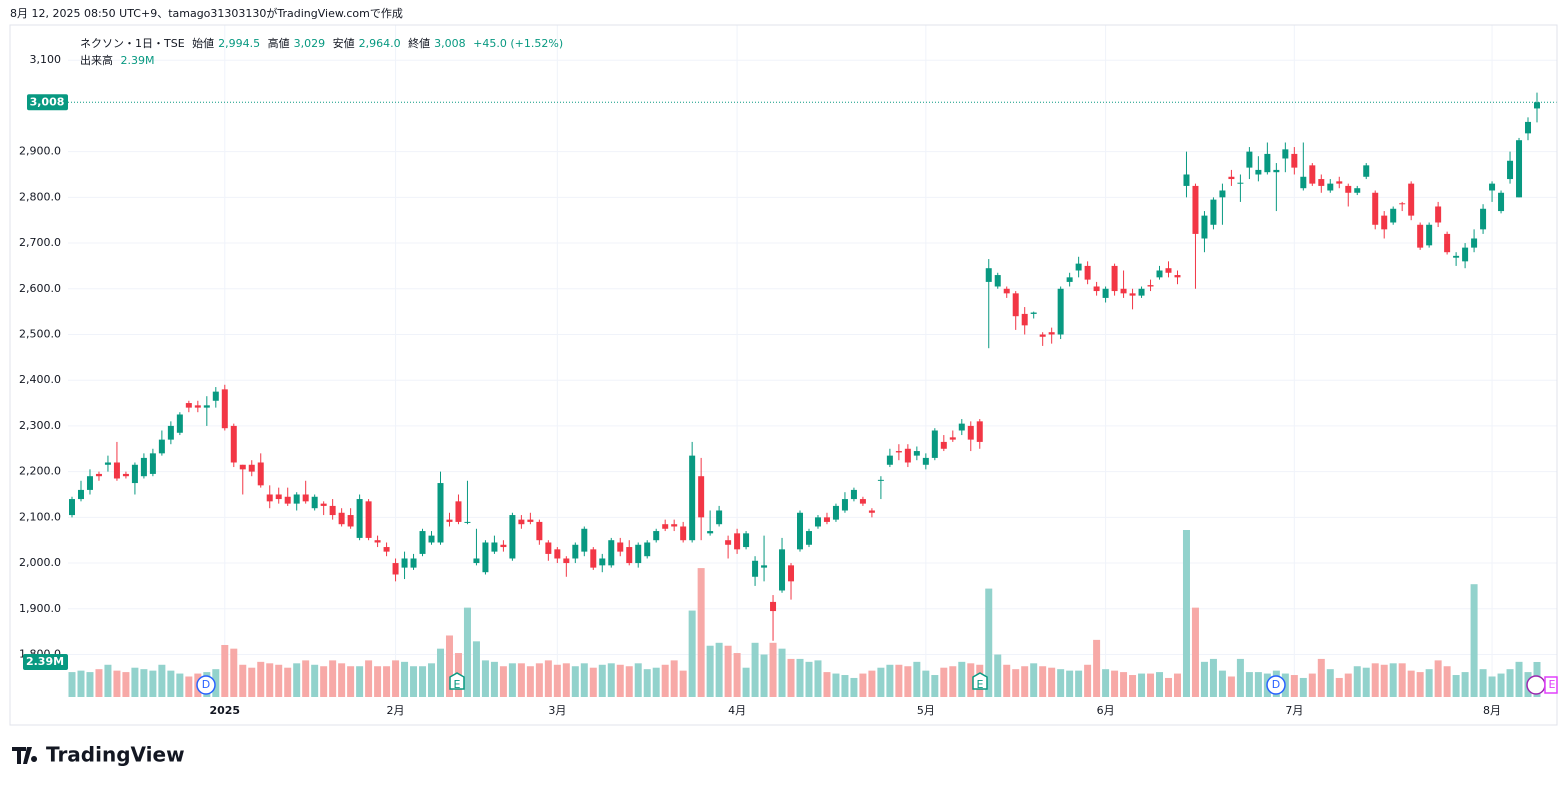 The height and width of the screenshot is (785, 1567). What do you see at coordinates (132, 43) in the screenshot?
I see `symbol: ネクソン・1日・TSE` at bounding box center [132, 43].